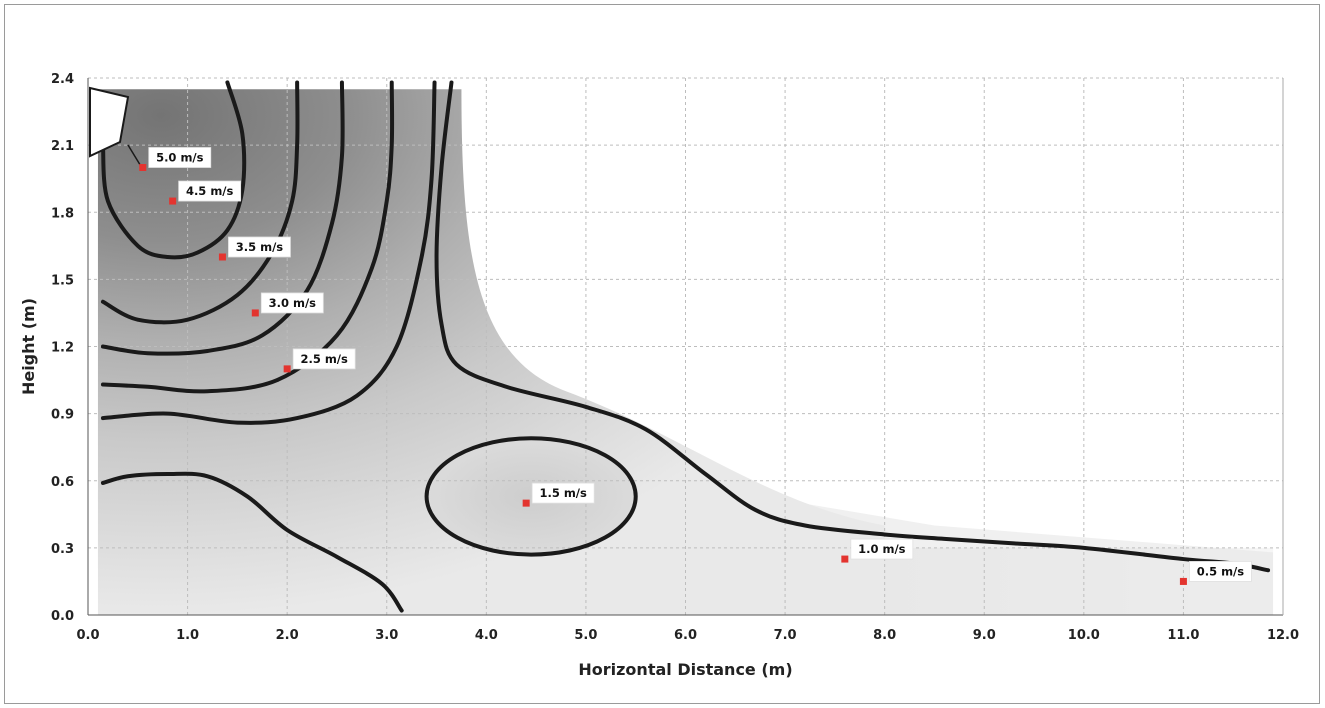 The image size is (1325, 708). What do you see at coordinates (585, 635) in the screenshot?
I see `x-tick-label: 5.0` at bounding box center [585, 635].